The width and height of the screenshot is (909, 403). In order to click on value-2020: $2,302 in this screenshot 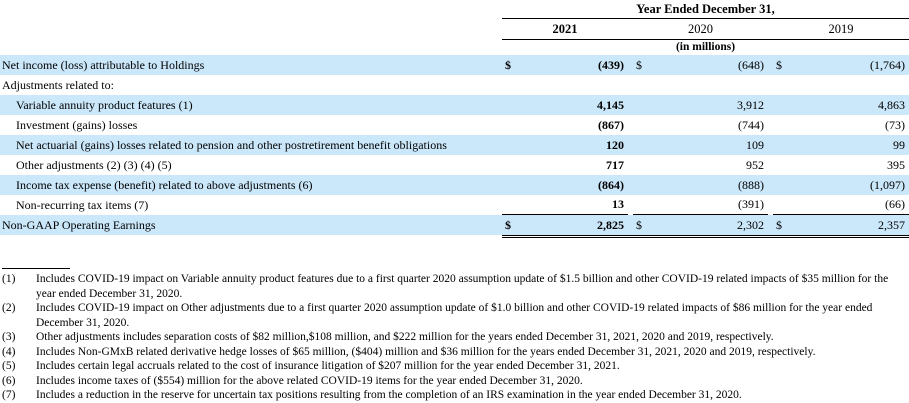, I will do `click(700, 225)`.